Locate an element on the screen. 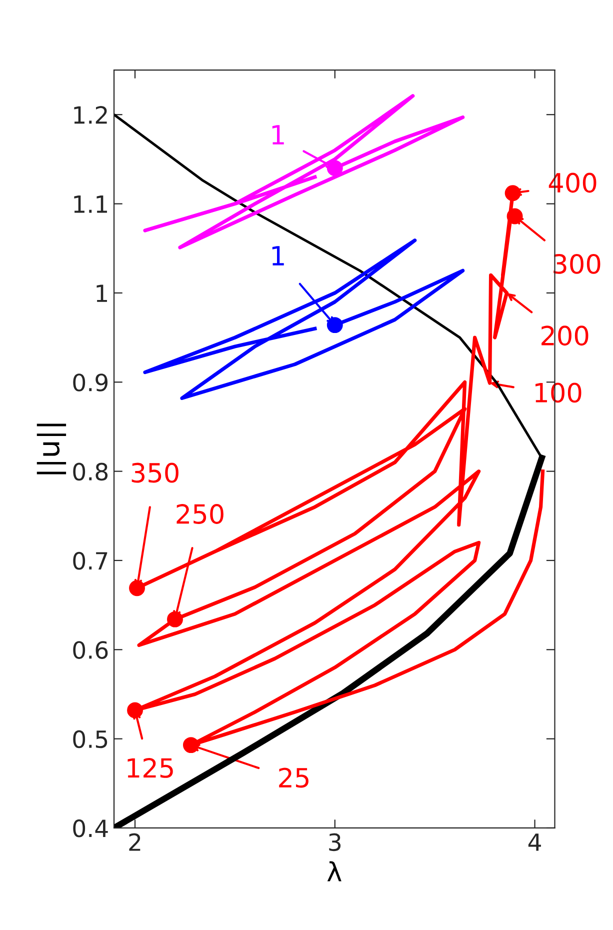 The height and width of the screenshot is (930, 613). x-tick-label: 4 is located at coordinates (534, 842).